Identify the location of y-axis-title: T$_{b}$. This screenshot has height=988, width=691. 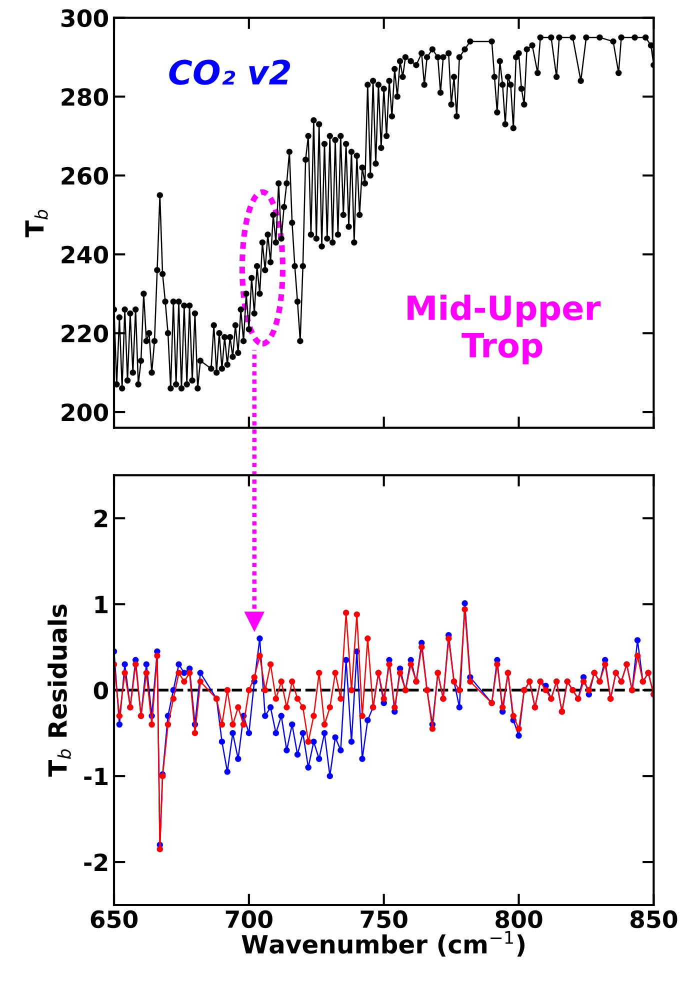
(36, 224).